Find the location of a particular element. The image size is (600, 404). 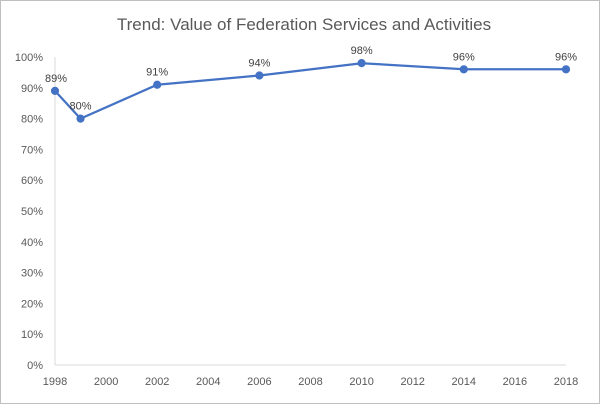

x-tick-label: 1998 is located at coordinates (55, 382).